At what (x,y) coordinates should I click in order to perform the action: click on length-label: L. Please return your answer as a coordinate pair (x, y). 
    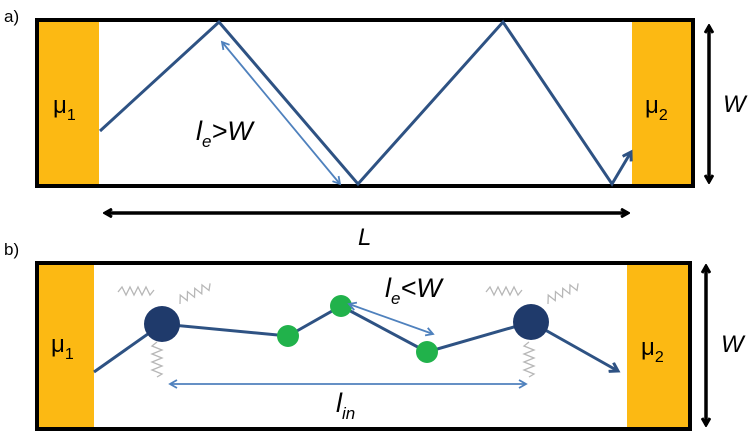
    Looking at the image, I should click on (364, 237).